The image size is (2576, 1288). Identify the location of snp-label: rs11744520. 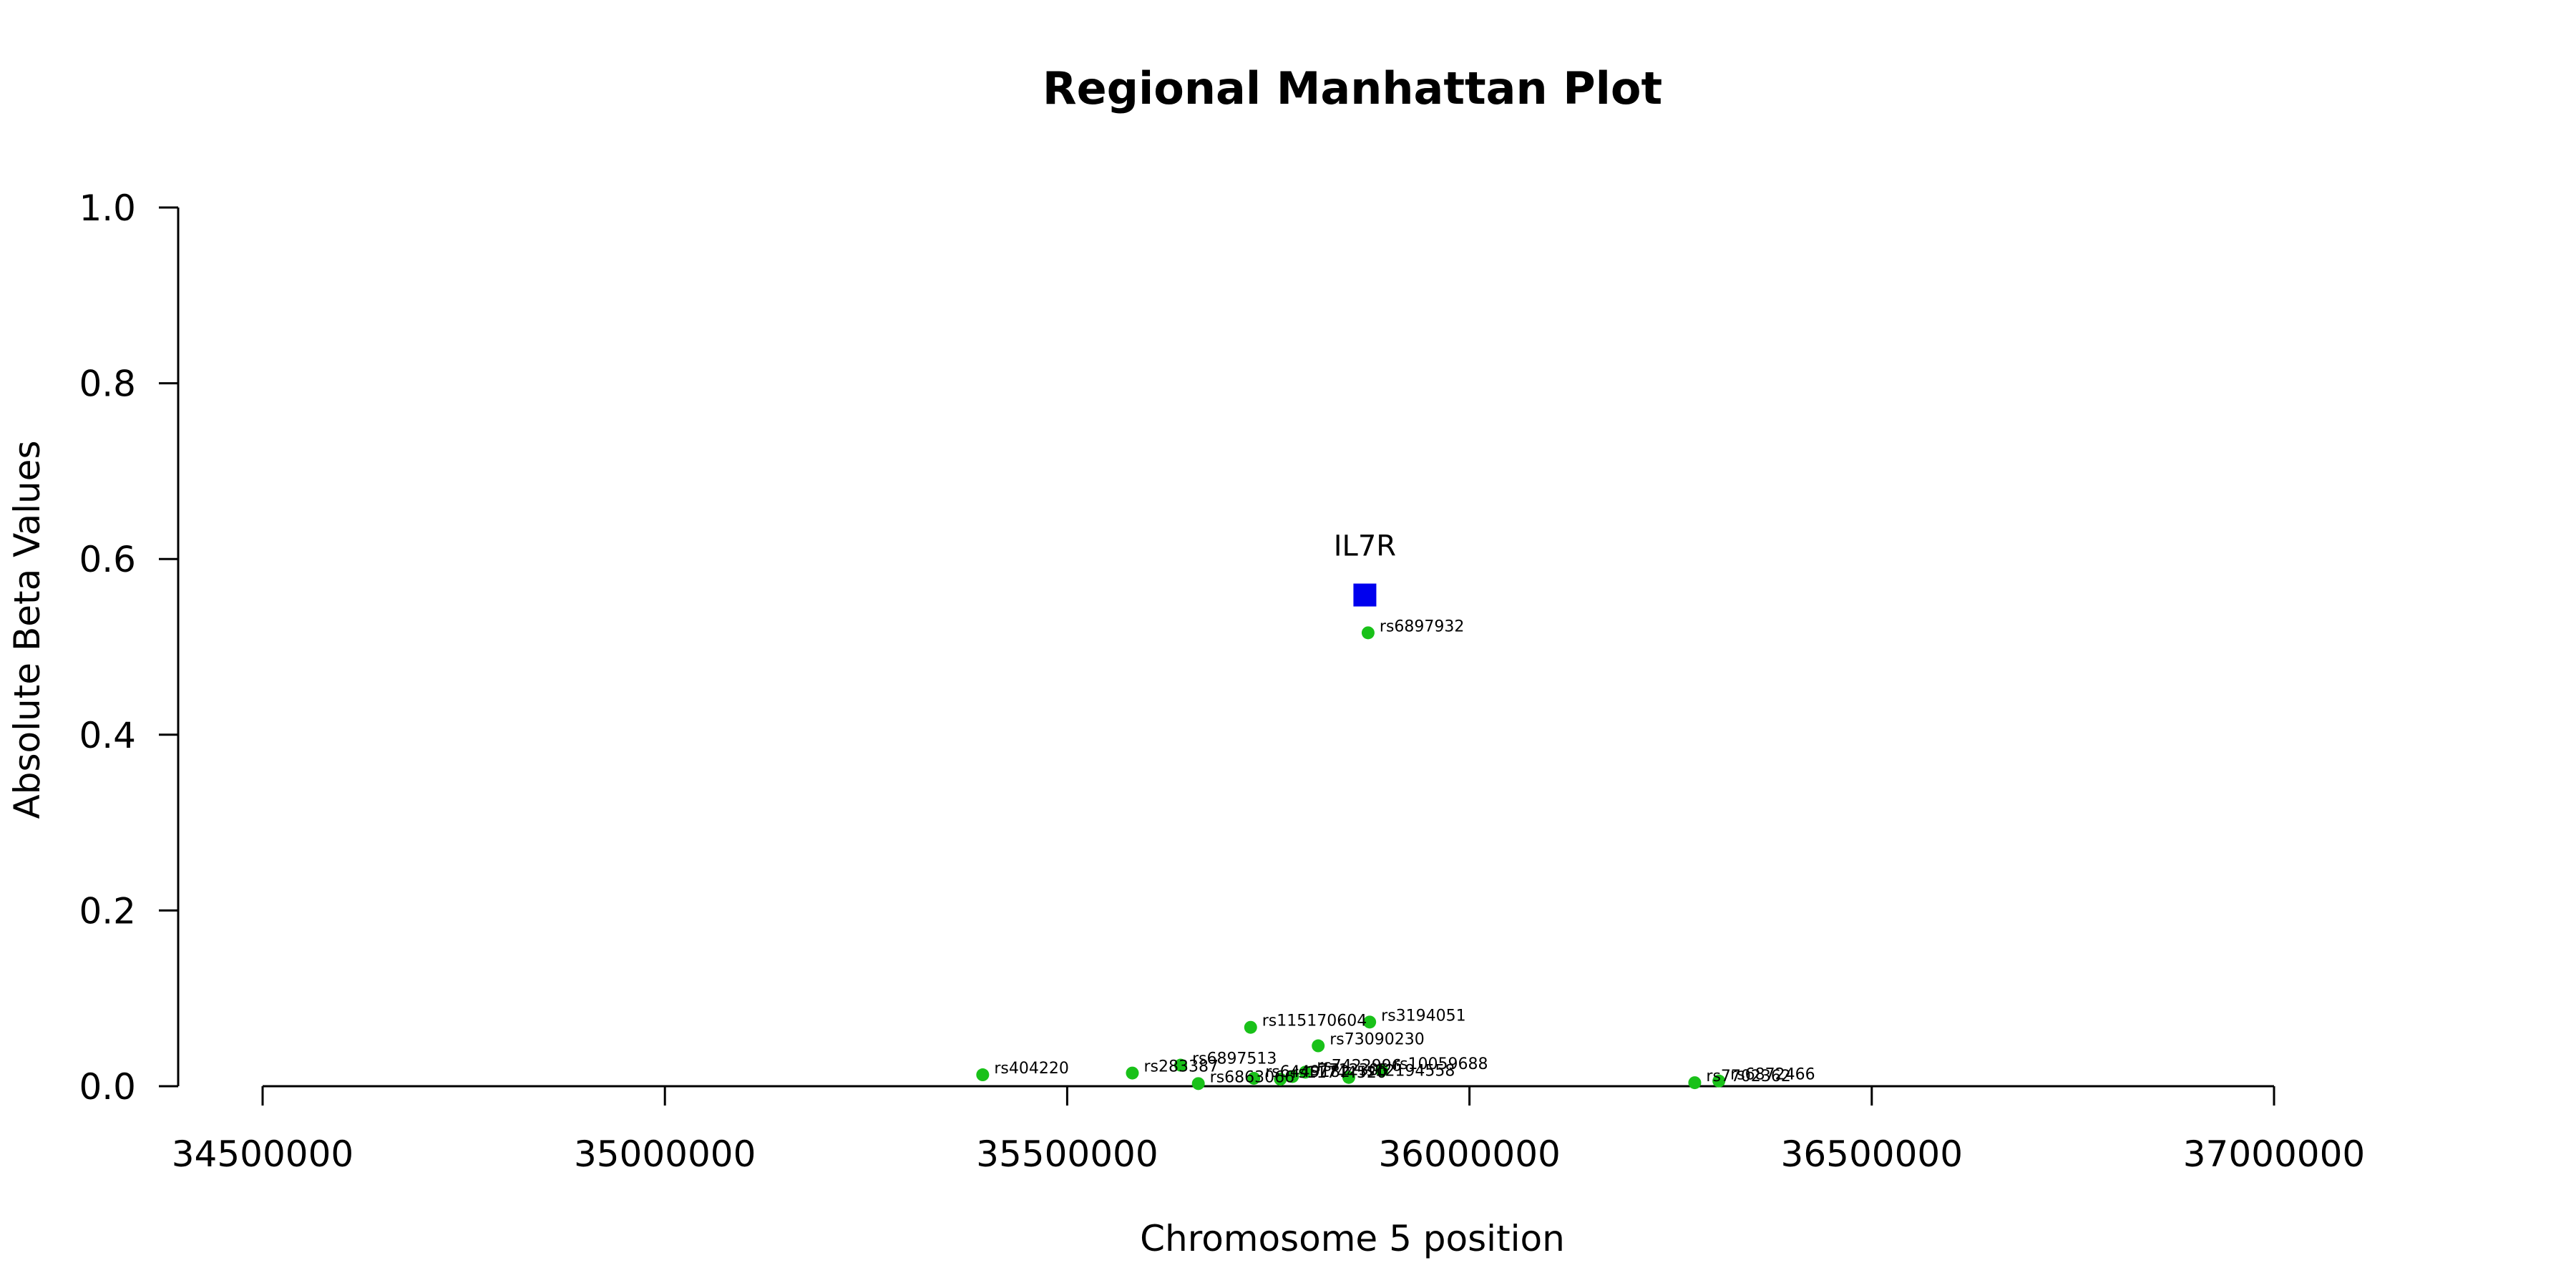
(1339, 1073).